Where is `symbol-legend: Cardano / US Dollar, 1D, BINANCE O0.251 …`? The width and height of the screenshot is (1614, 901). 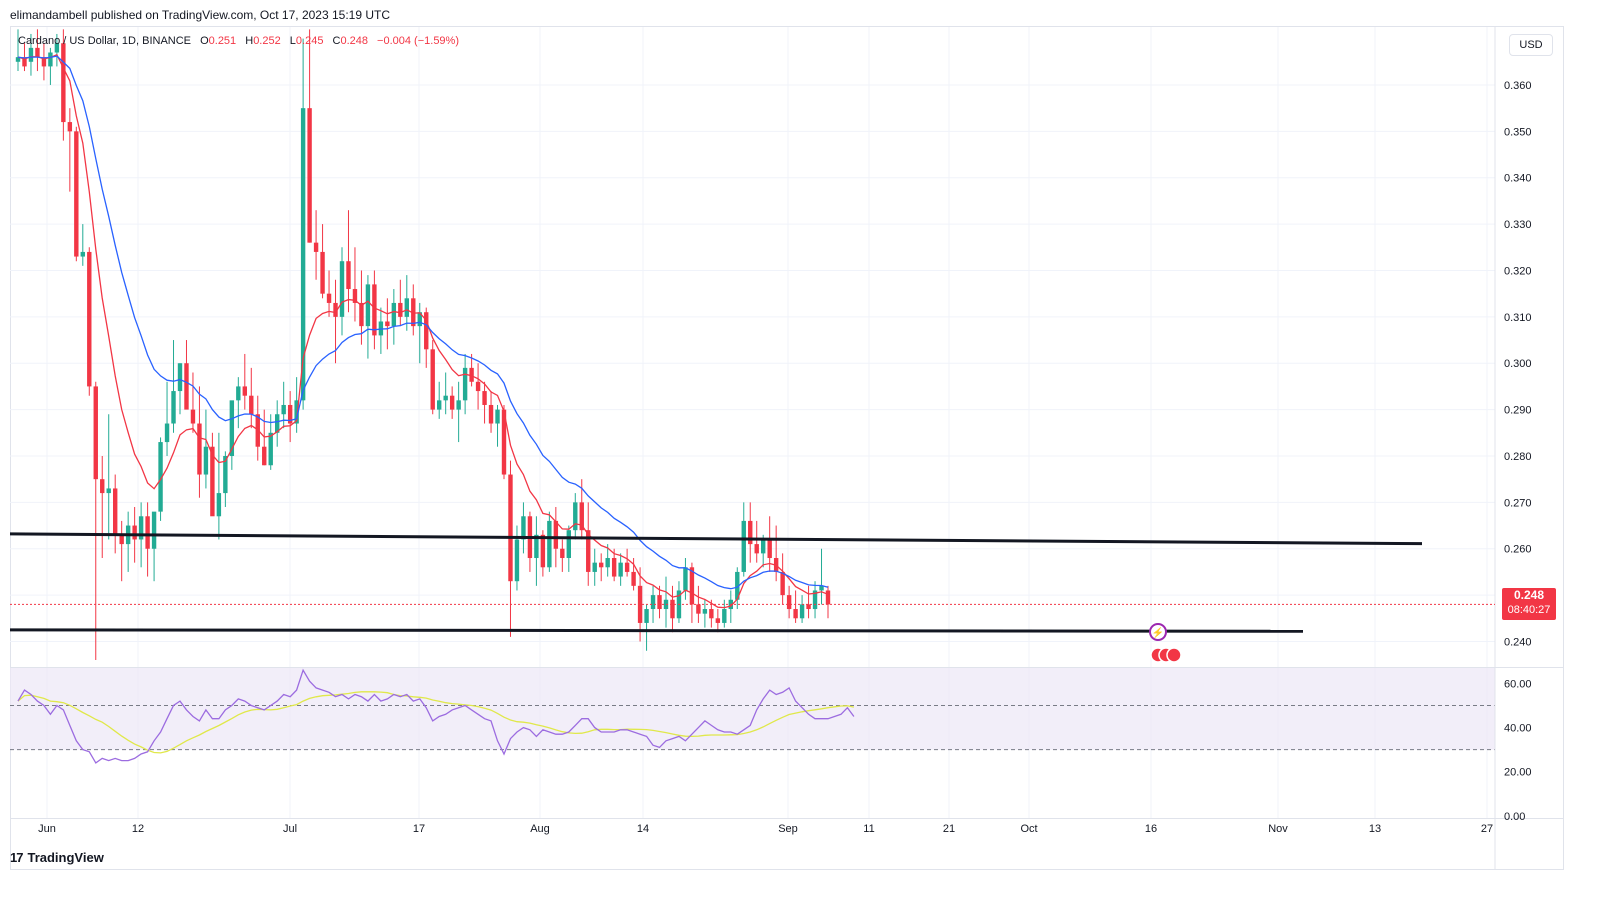
symbol-legend: Cardano / US Dollar, 1D, BINANCE O0.251 … is located at coordinates (238, 41).